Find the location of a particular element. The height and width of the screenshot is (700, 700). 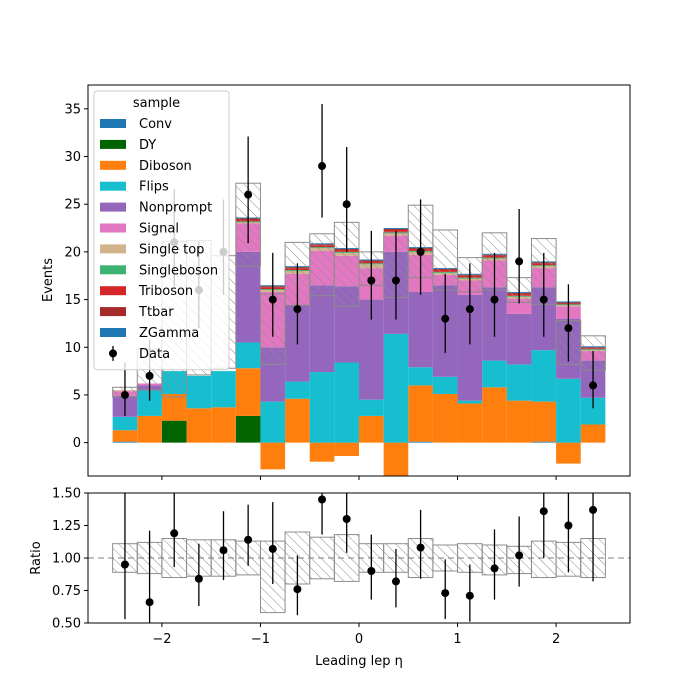

series-diboson is located at coordinates (359, 422).